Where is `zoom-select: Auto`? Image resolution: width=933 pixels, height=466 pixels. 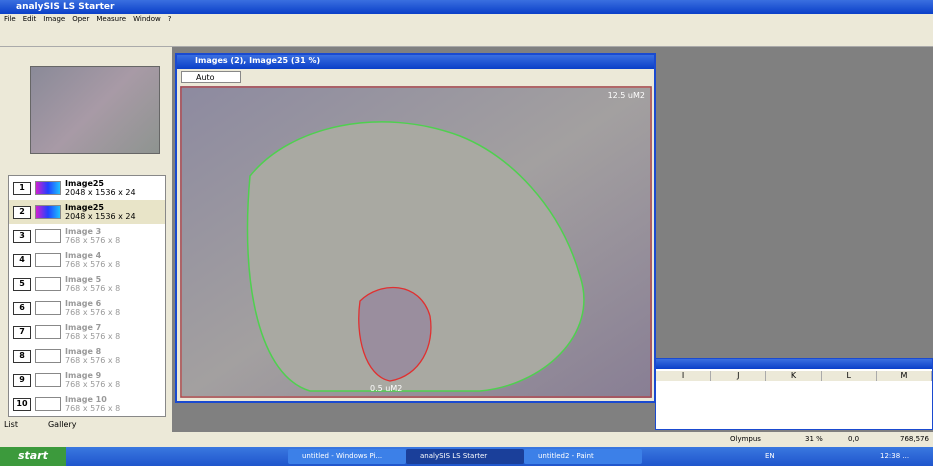 zoom-select: Auto is located at coordinates (211, 77).